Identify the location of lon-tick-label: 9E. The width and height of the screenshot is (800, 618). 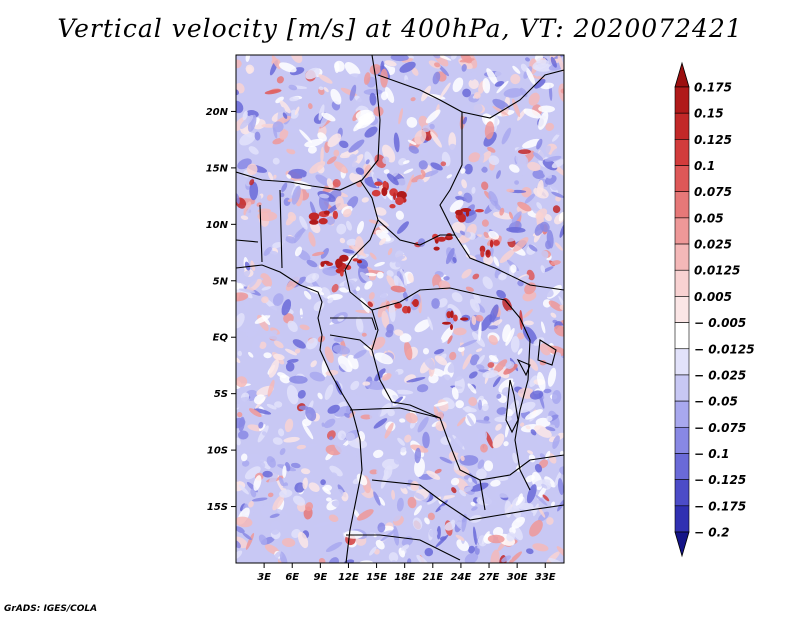
(320, 577).